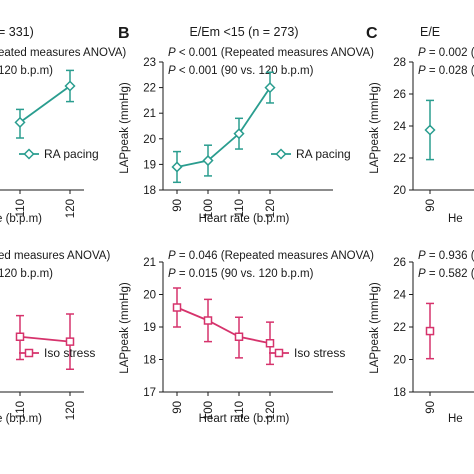 This screenshot has height=474, width=474. What do you see at coordinates (244, 219) in the screenshot?
I see `xlabel-top-b: Heart rate (b.p.m)` at bounding box center [244, 219].